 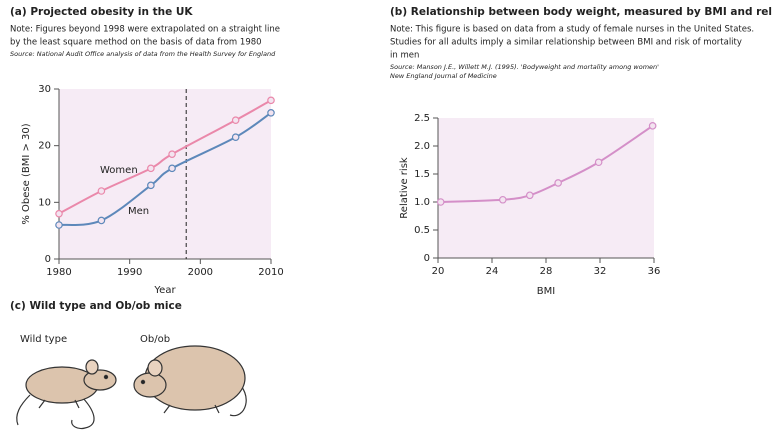 What do you see at coordinates (44, 89) in the screenshot?
I see `y-tick-label: 30` at bounding box center [44, 89].